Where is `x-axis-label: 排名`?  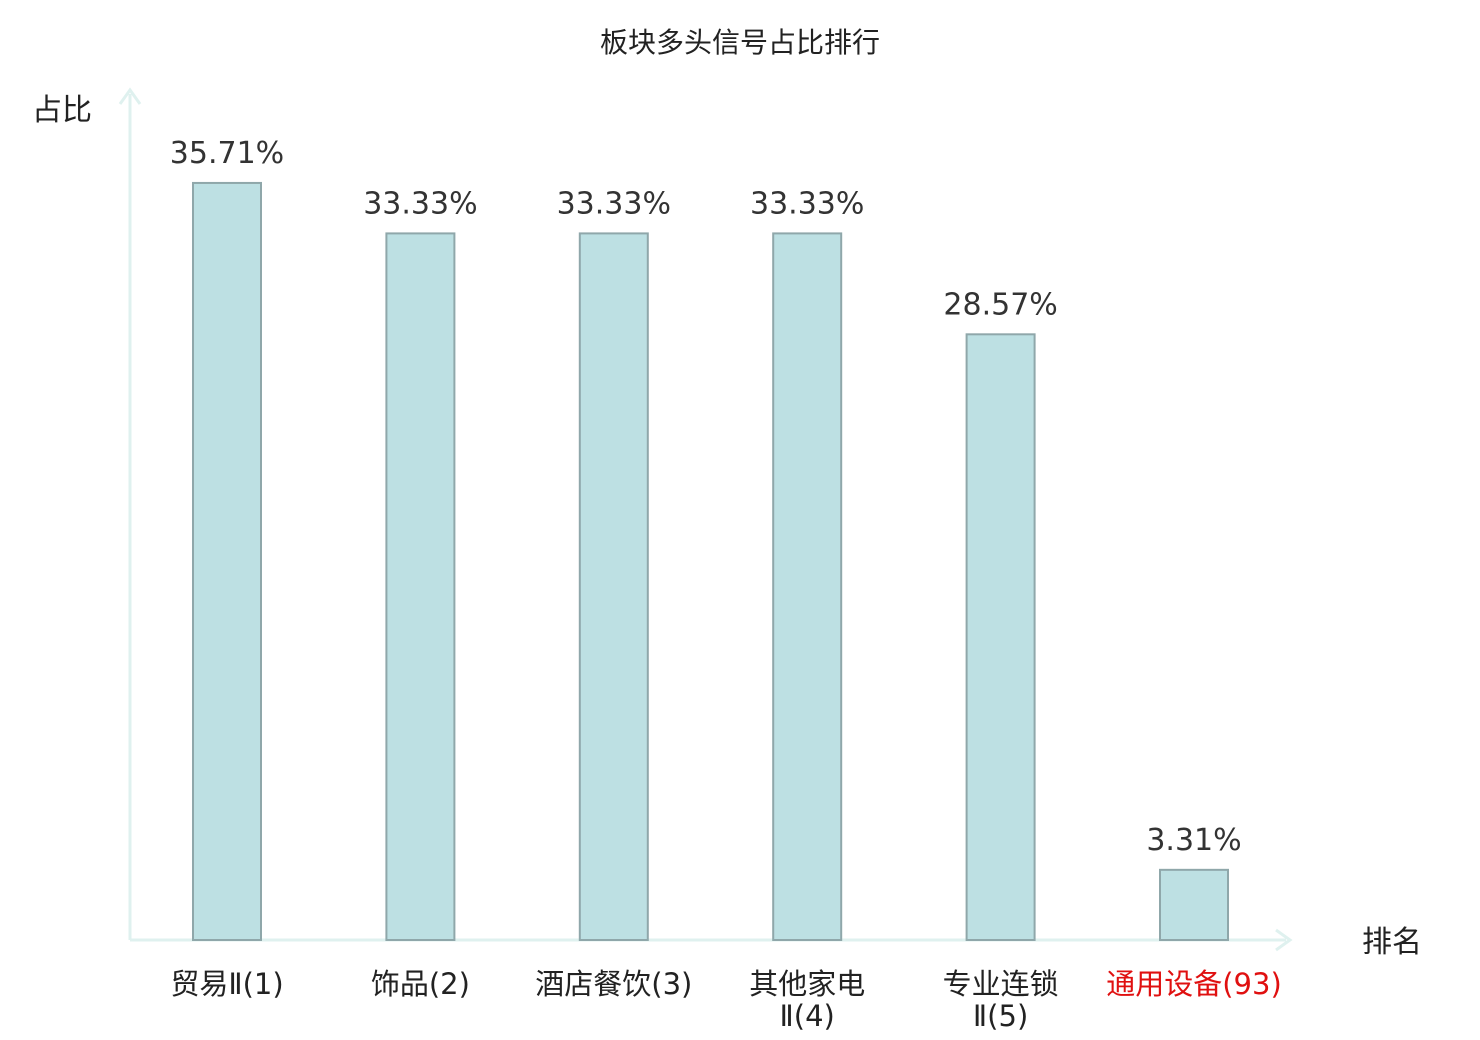
x-axis-label: 排名 is located at coordinates (1392, 942).